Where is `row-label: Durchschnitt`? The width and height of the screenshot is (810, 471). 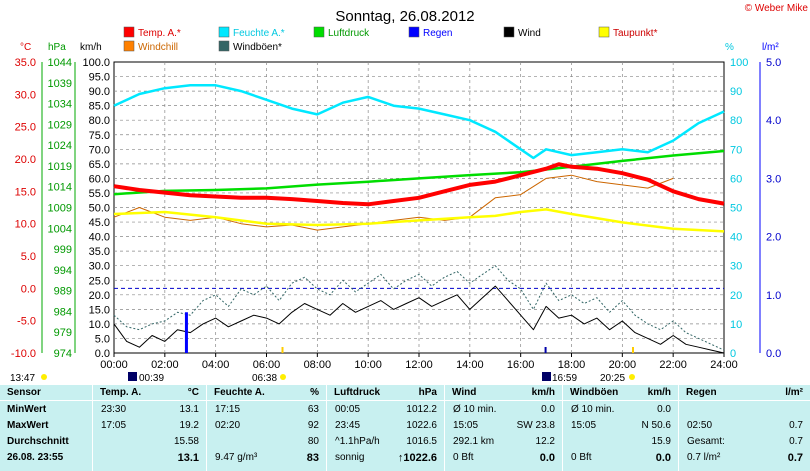 row-label: Durchschnitt is located at coordinates (38, 441).